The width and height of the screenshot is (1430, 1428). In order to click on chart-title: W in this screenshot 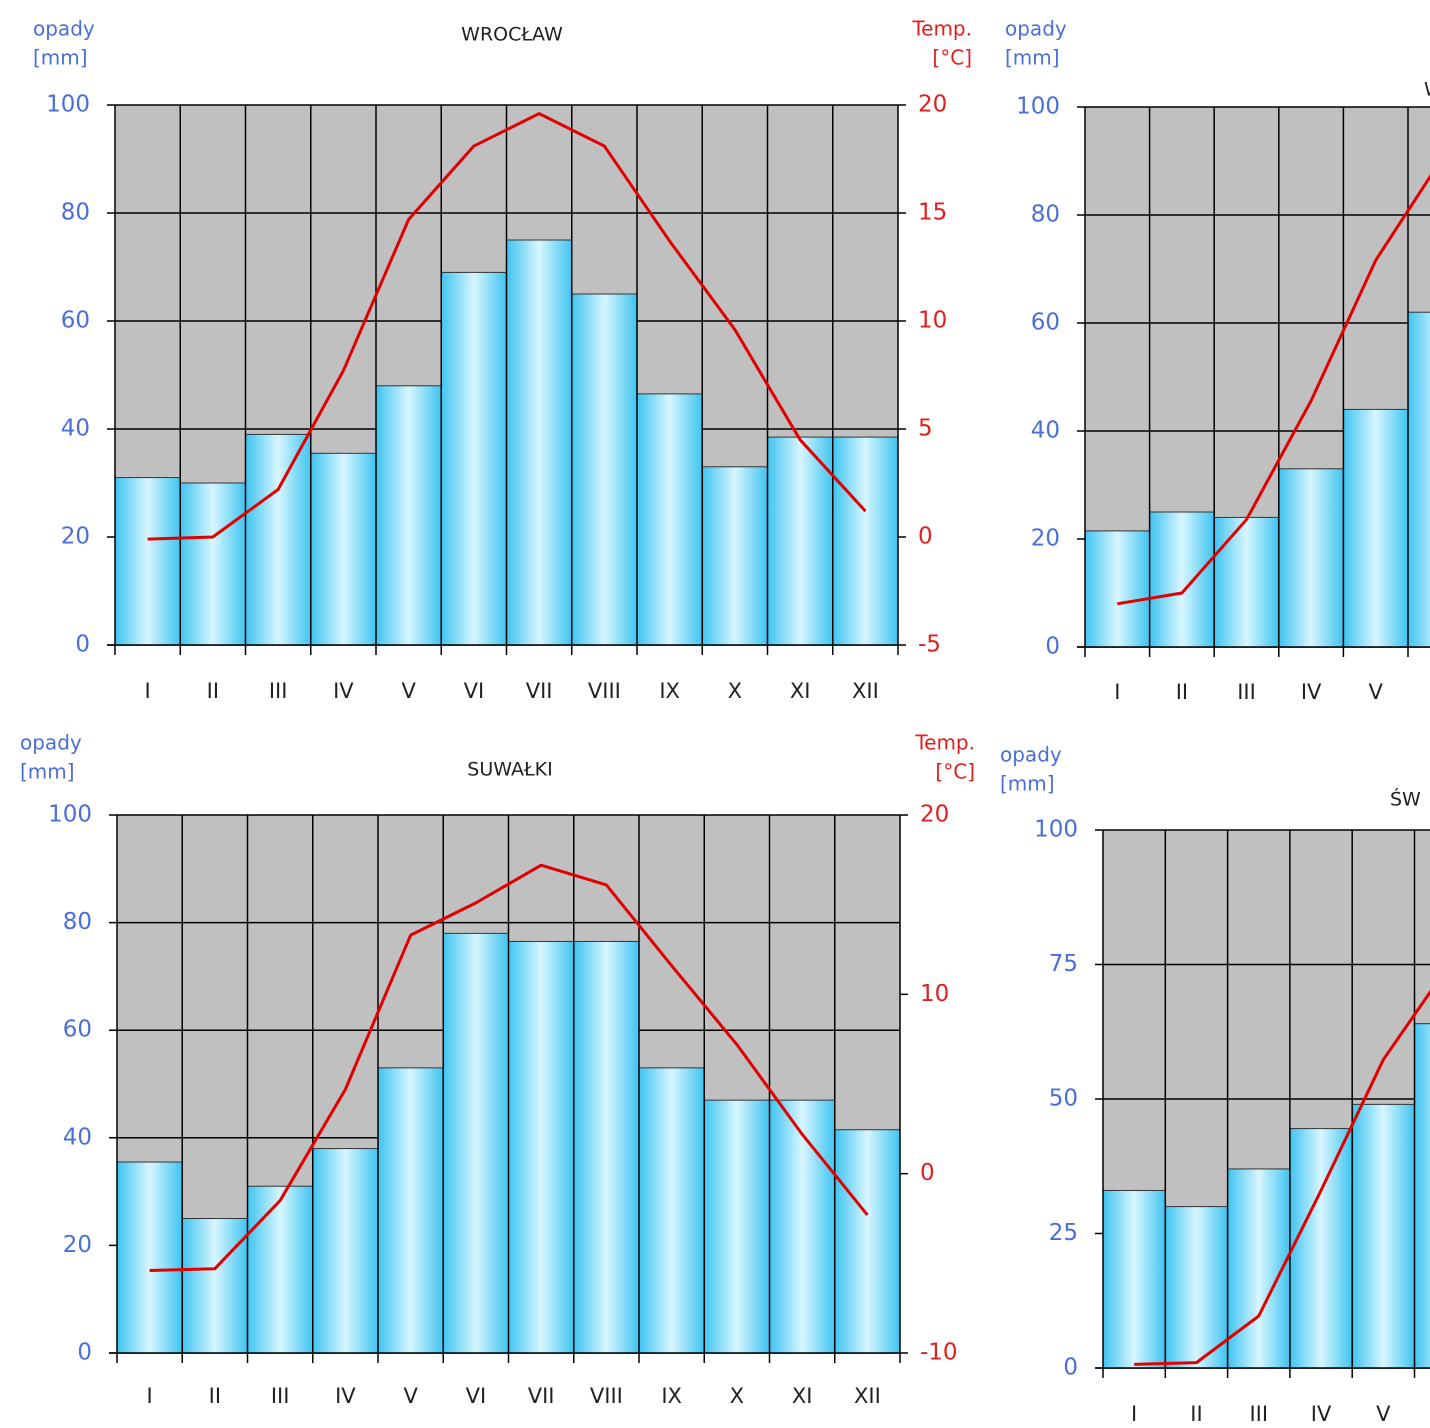, I will do `click(1427, 90)`.